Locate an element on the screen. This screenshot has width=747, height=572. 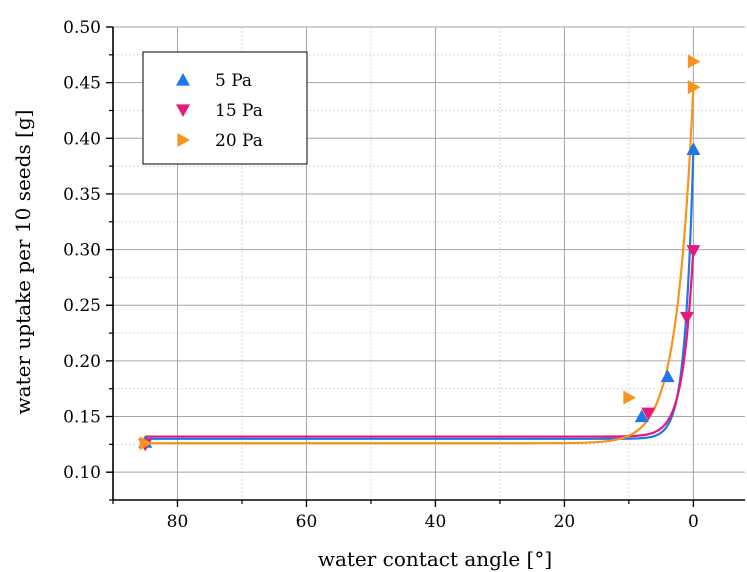
y-tick-label: 0.45 is located at coordinates (82, 84).